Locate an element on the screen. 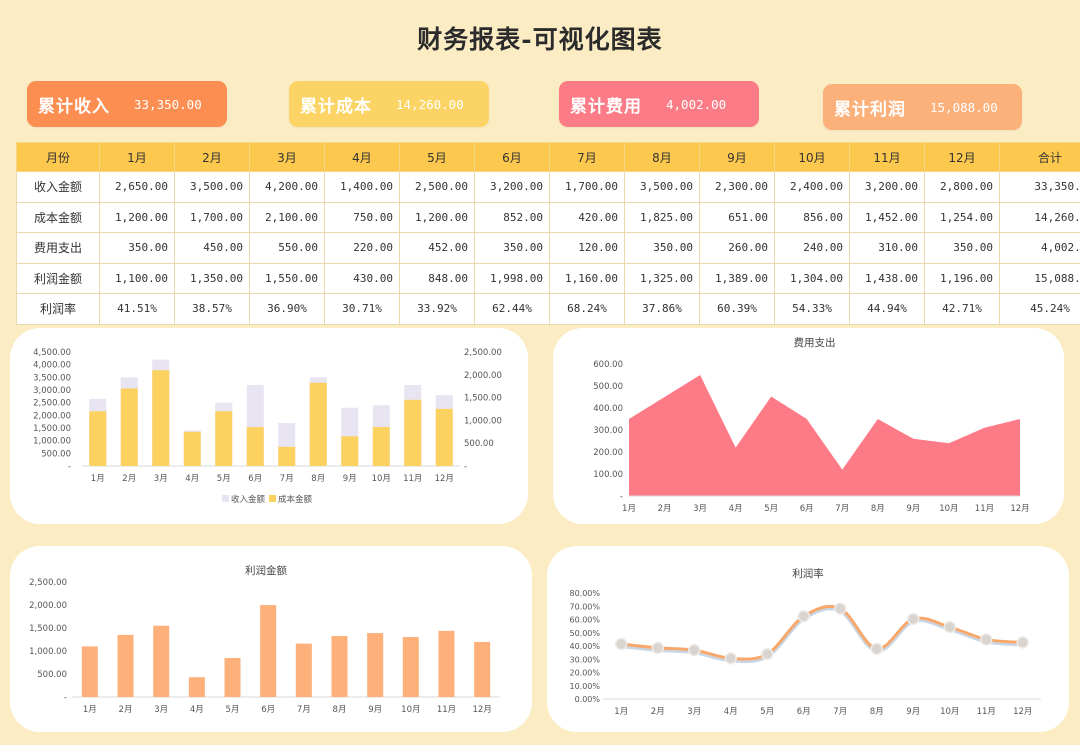  table-cell: 62.44% is located at coordinates (512, 309).